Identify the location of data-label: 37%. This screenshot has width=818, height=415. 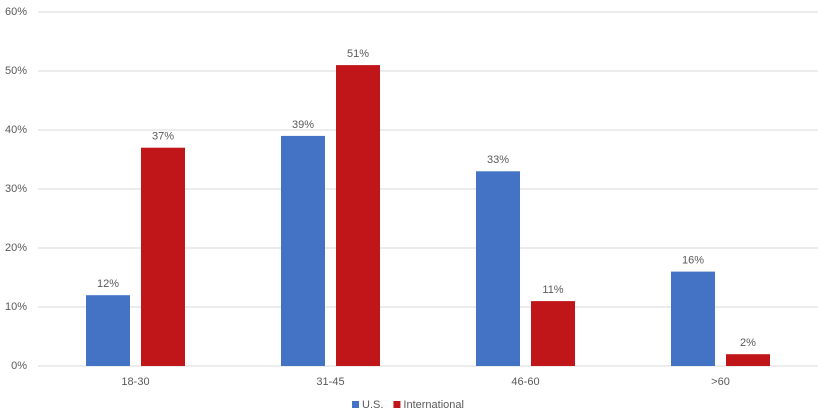
(163, 137).